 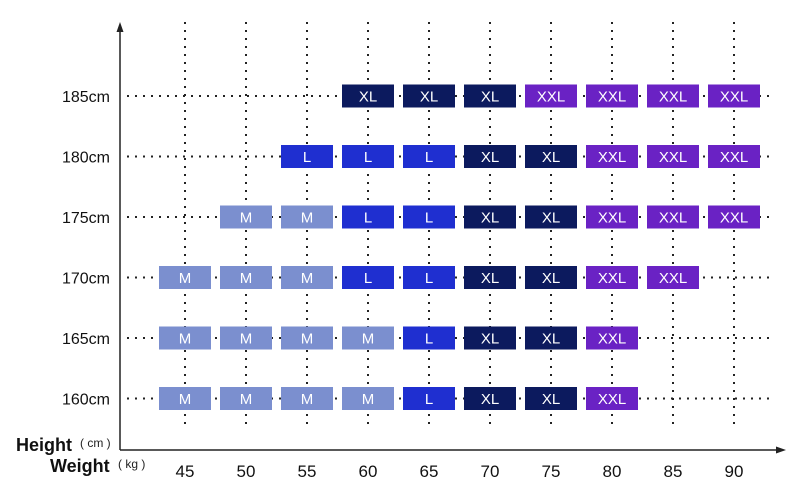 What do you see at coordinates (490, 471) in the screenshot?
I see `weight-label: 70` at bounding box center [490, 471].